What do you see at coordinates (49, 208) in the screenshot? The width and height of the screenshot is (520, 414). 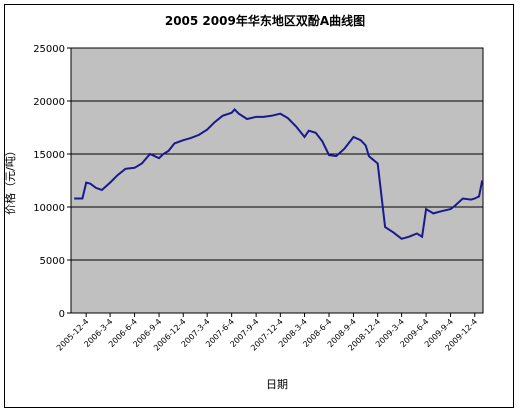 I see `y-tick-label: 10000` at bounding box center [49, 208].